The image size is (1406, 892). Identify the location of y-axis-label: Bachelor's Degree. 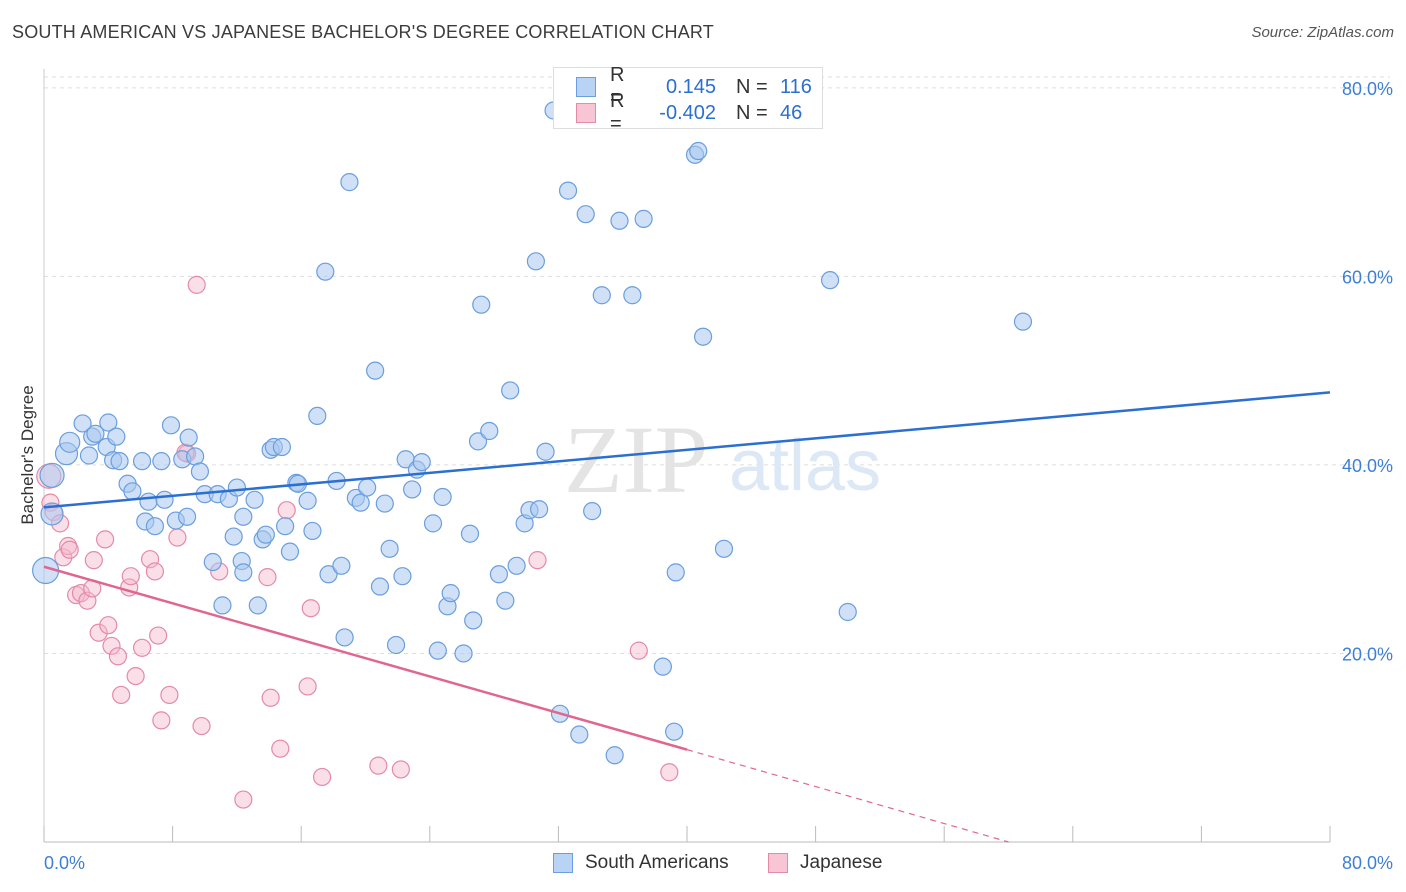
(27, 455).